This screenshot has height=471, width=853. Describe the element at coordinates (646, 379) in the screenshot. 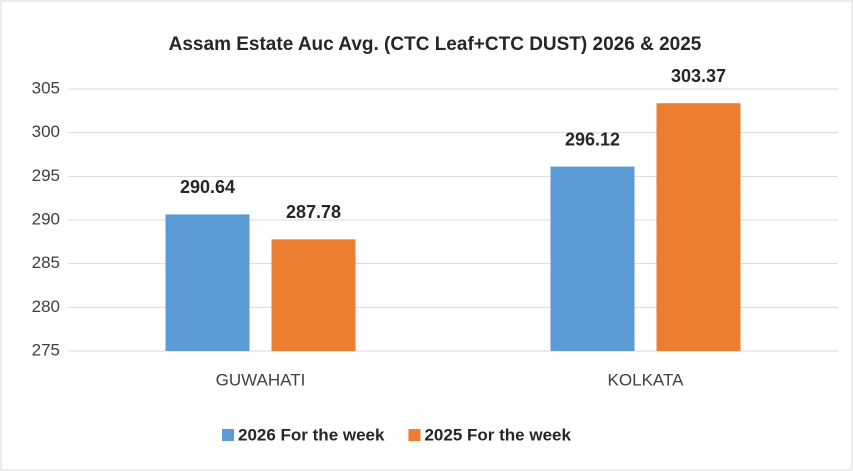

I see `x-tick-label: KOLKATA` at that location.